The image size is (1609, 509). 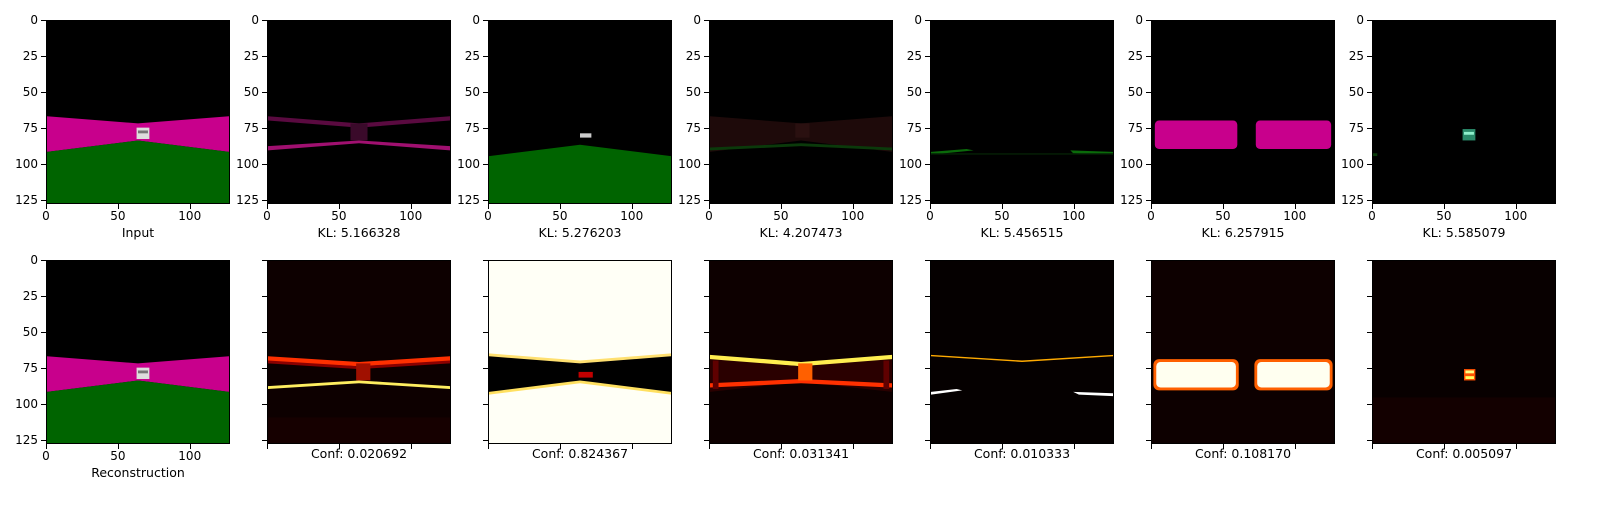 I want to click on top-row-caption-1: KL: 5.166328, so click(x=359, y=232).